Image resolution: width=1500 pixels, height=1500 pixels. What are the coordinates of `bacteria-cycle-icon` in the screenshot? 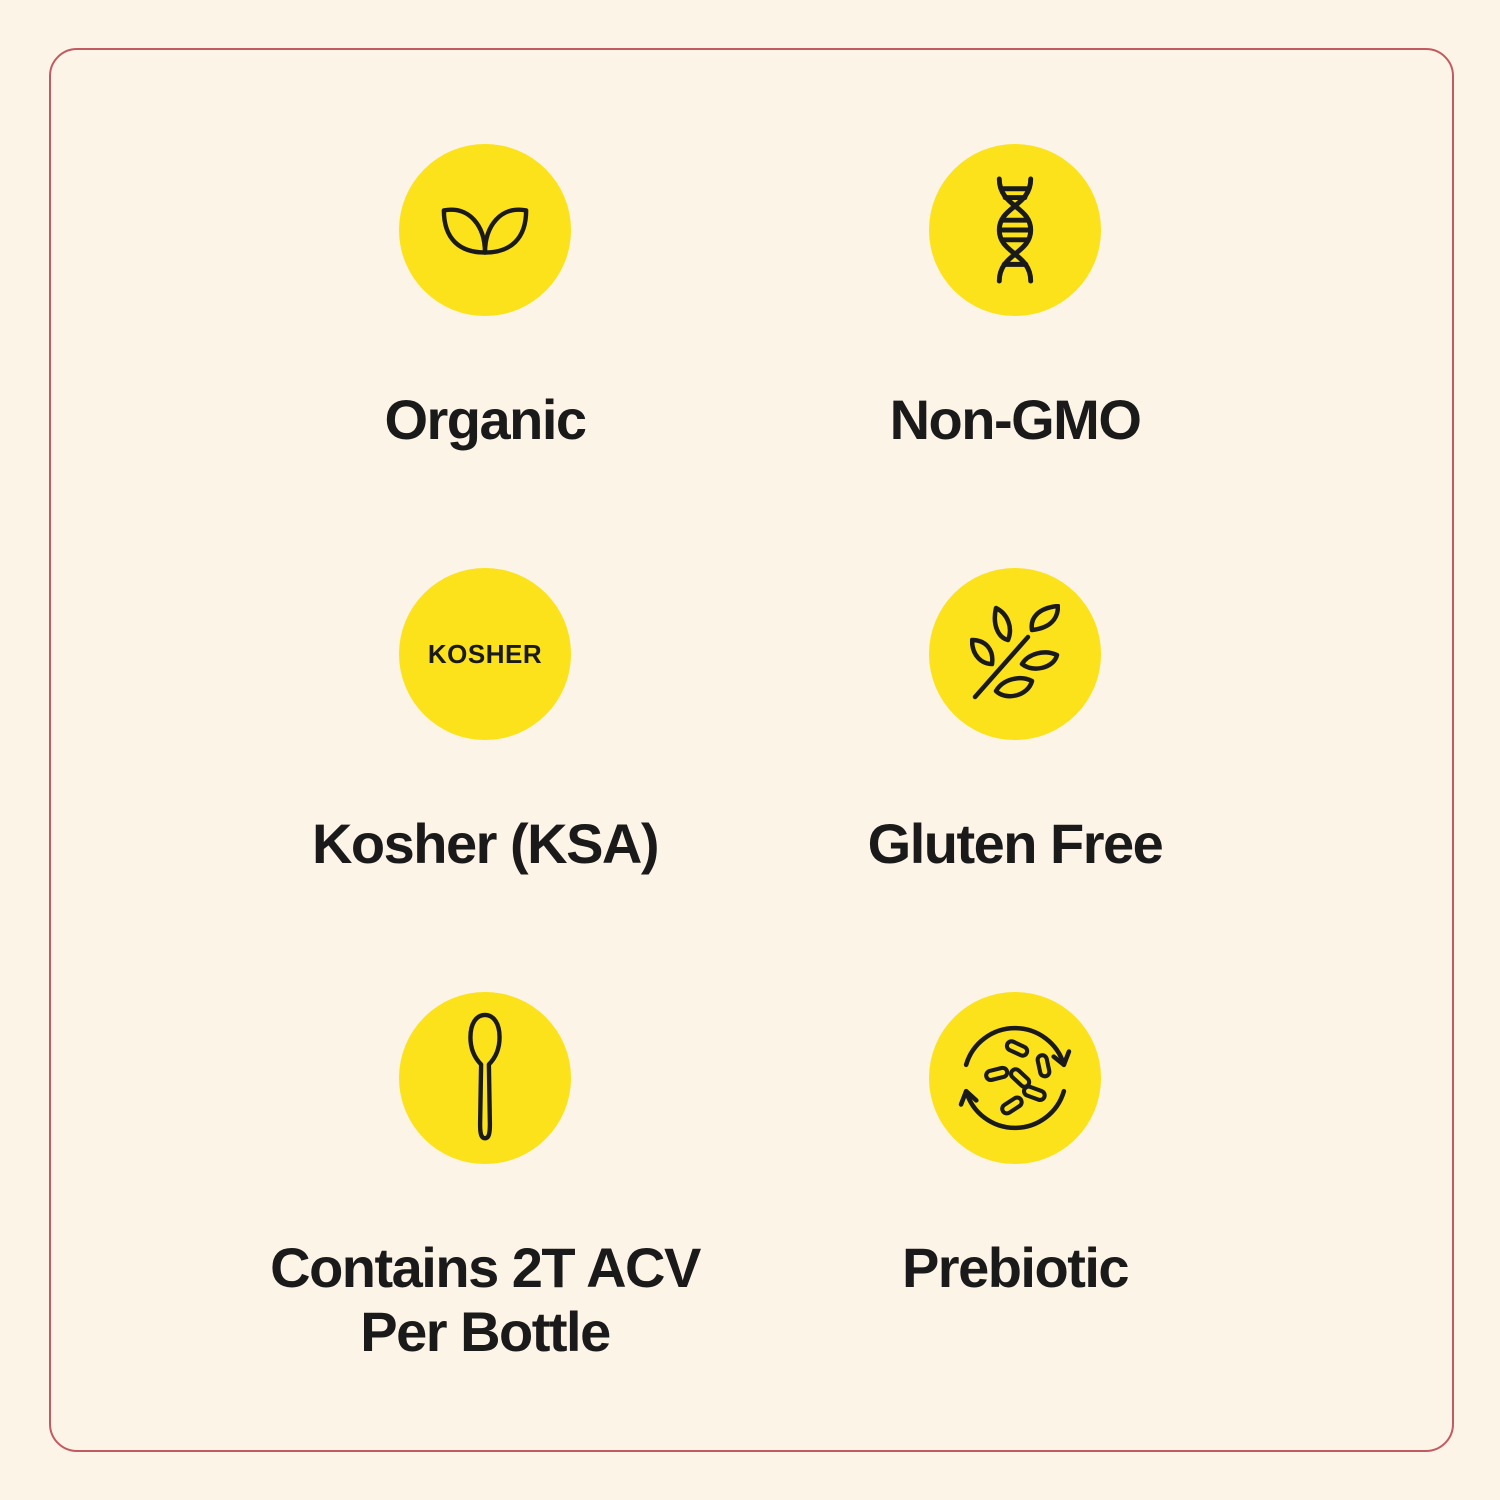 It's located at (1015, 1078).